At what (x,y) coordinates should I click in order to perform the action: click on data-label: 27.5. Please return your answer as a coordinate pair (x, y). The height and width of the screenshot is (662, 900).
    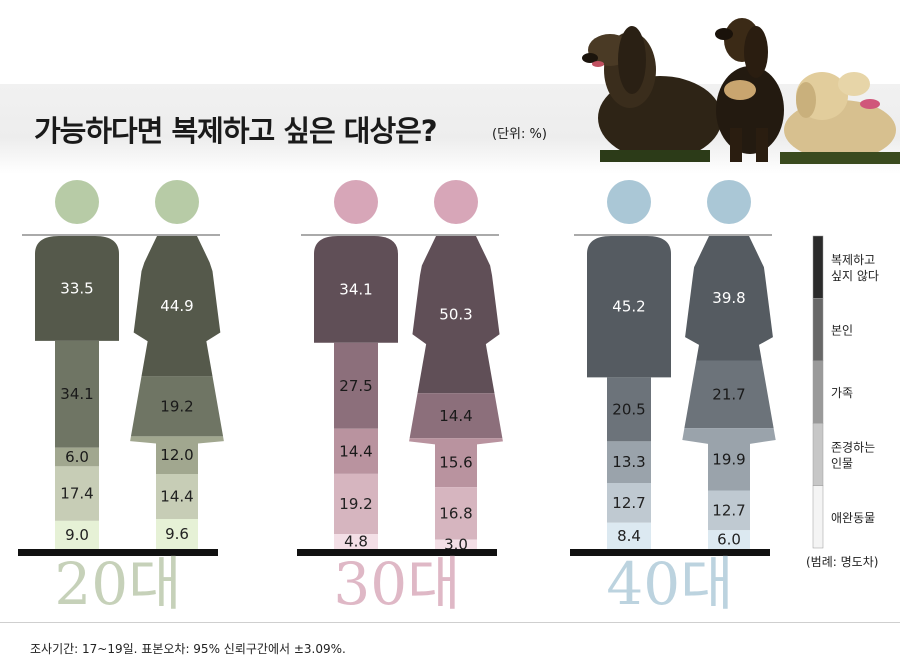
    Looking at the image, I should click on (355, 386).